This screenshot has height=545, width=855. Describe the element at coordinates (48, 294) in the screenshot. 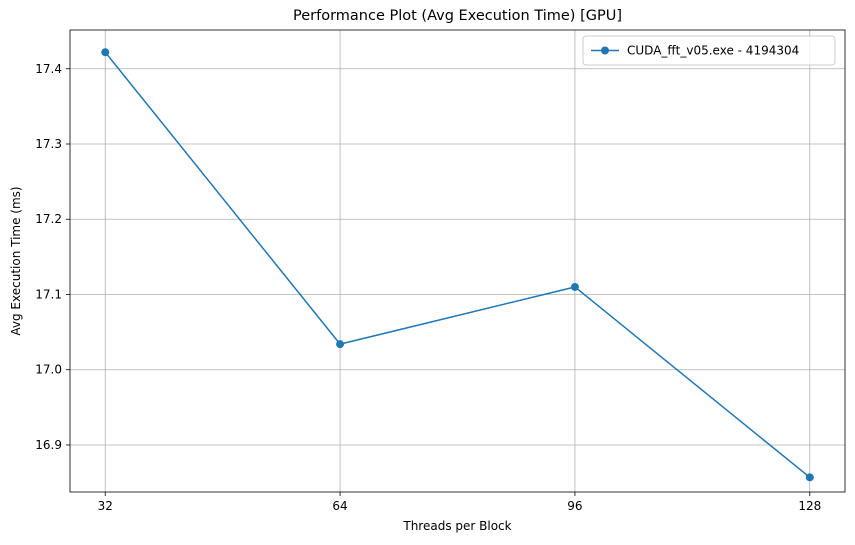

I see `y-tick-label: 17.1` at that location.